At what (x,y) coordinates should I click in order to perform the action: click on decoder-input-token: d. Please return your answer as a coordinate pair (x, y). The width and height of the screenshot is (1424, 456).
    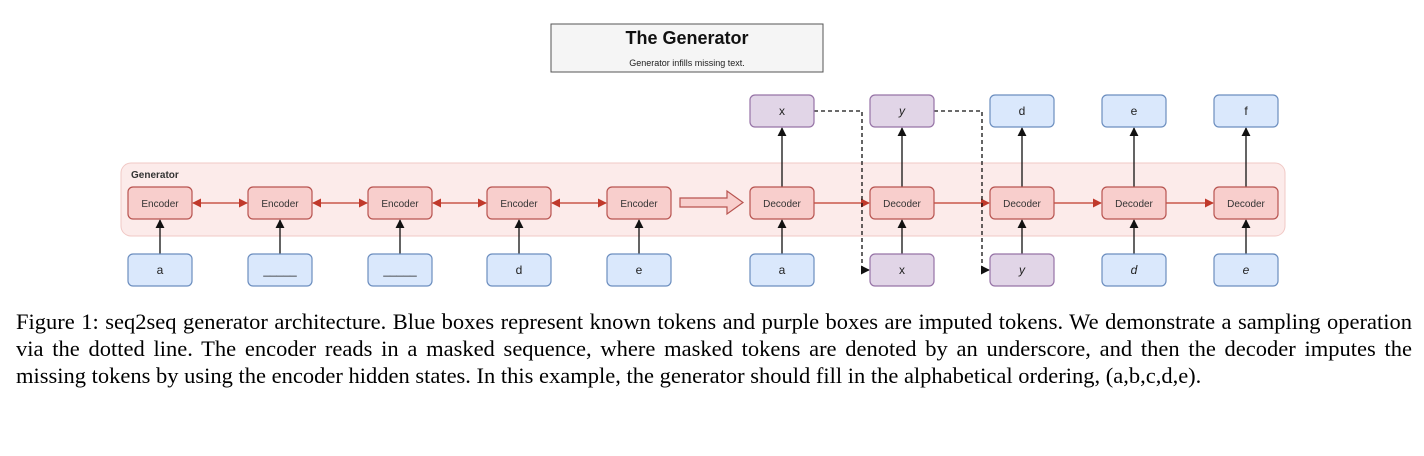
    Looking at the image, I should click on (1134, 270).